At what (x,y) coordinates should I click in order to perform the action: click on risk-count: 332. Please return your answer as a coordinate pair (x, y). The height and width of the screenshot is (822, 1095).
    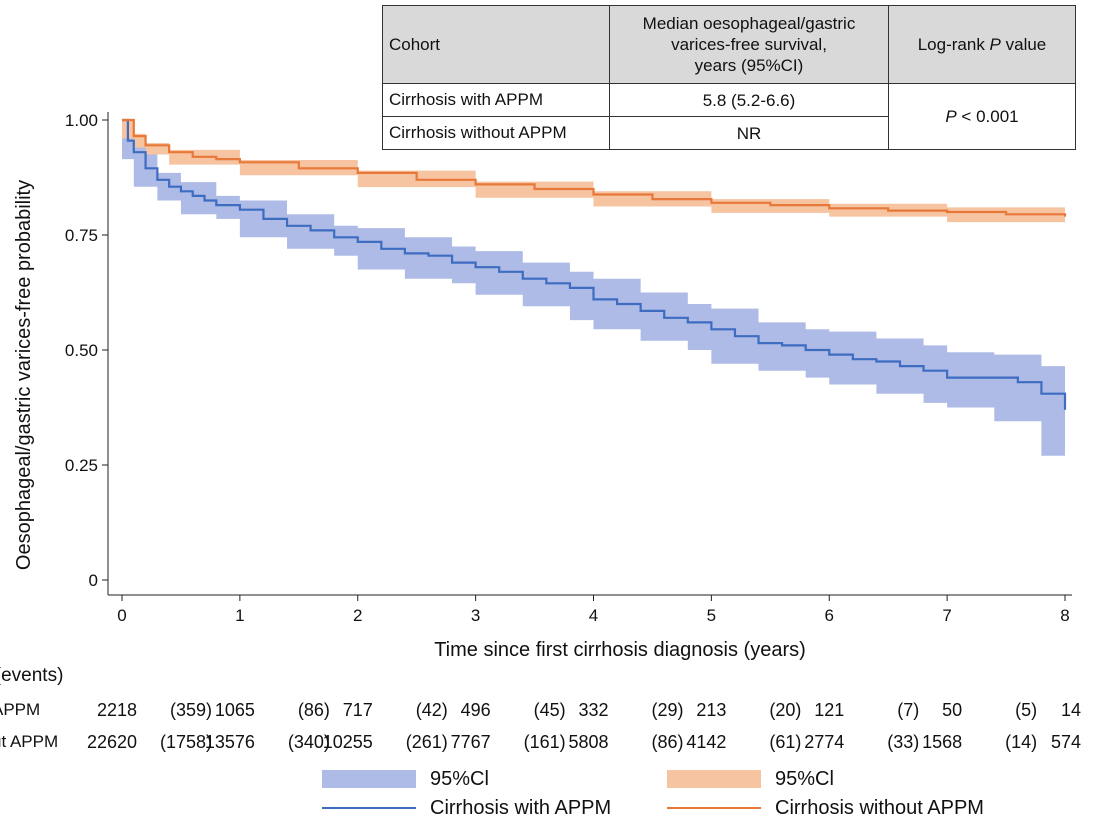
    Looking at the image, I should click on (593, 710).